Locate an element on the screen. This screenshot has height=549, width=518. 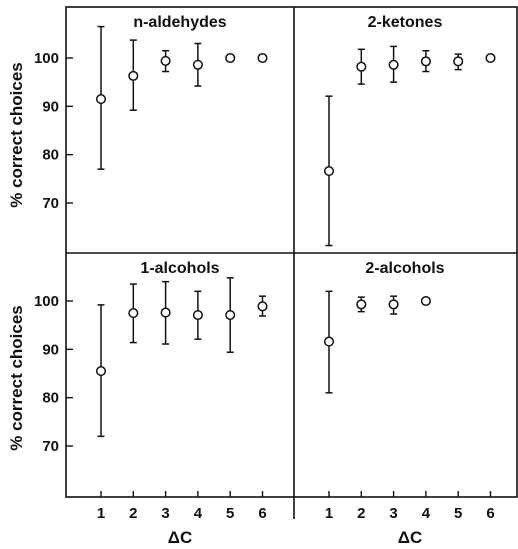
panel-2-alcohols: 2-alcohols is located at coordinates (384, 327).